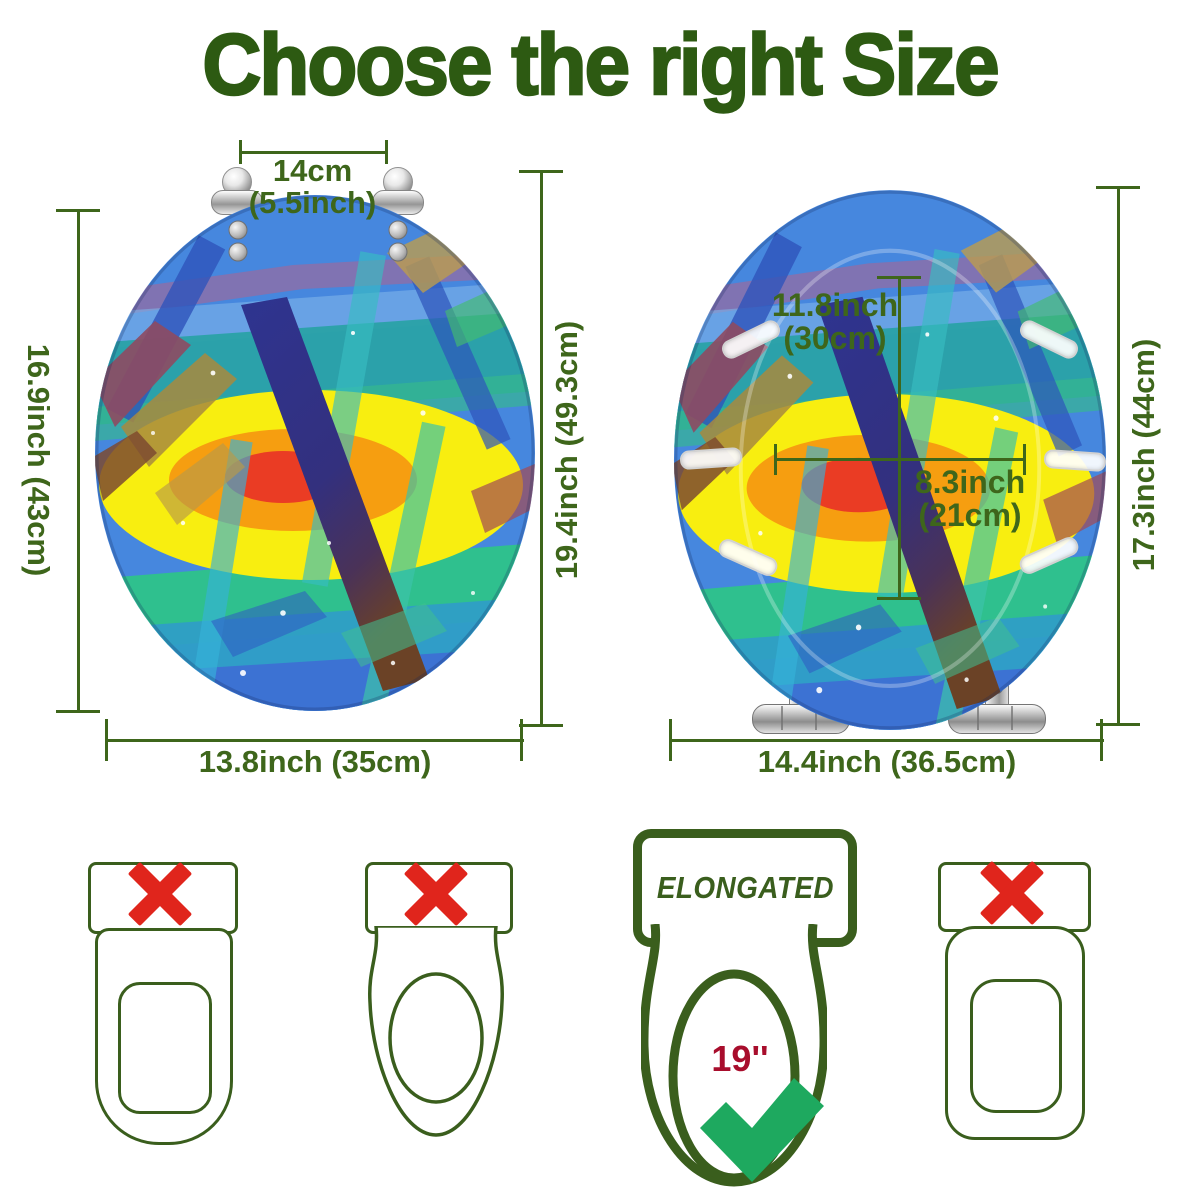 The height and width of the screenshot is (1200, 1200). I want to click on dim-label-seat-width: 14.4inch (36.5cm), so click(887, 761).